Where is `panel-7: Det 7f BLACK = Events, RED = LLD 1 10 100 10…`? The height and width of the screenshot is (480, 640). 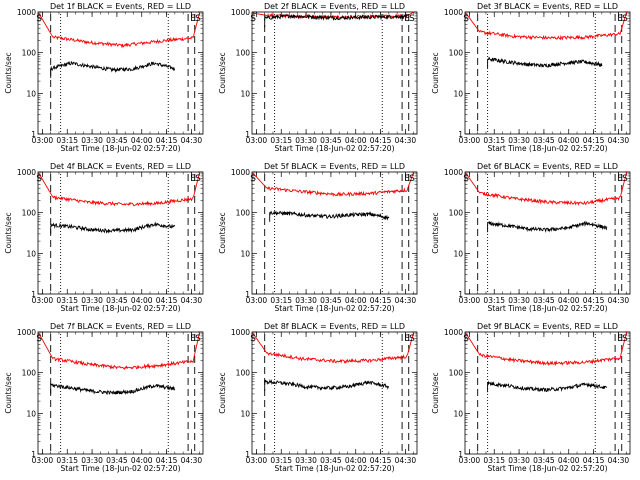 panel-7: Det 7f BLACK = Events, RED = LLD 1 10 100 10… is located at coordinates (104, 397).